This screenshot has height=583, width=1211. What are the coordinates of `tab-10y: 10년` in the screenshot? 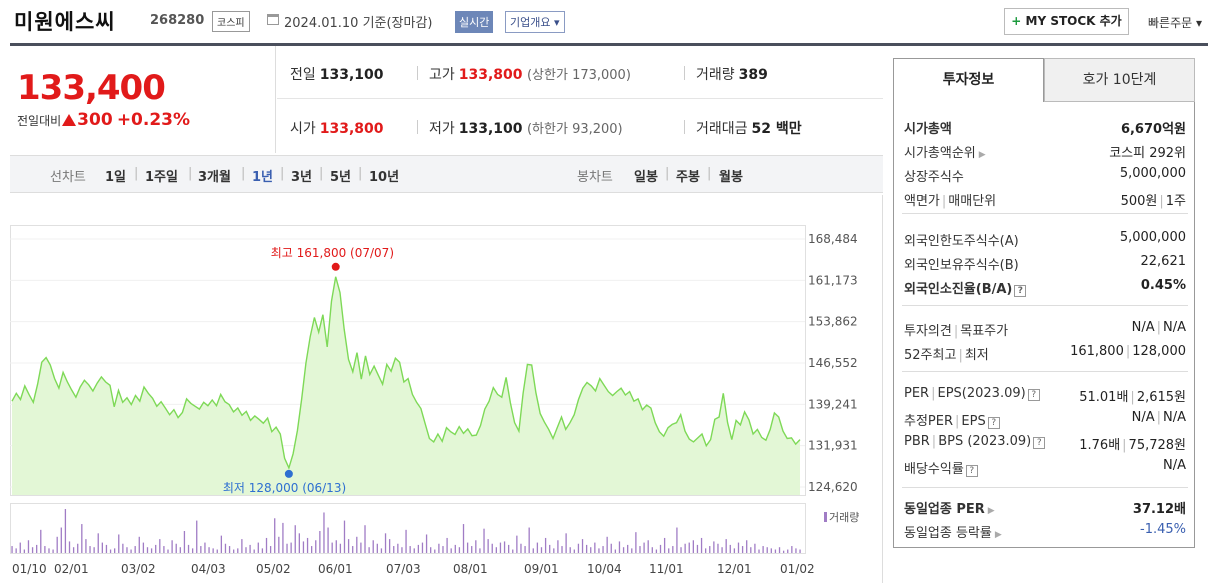 It's located at (384, 177).